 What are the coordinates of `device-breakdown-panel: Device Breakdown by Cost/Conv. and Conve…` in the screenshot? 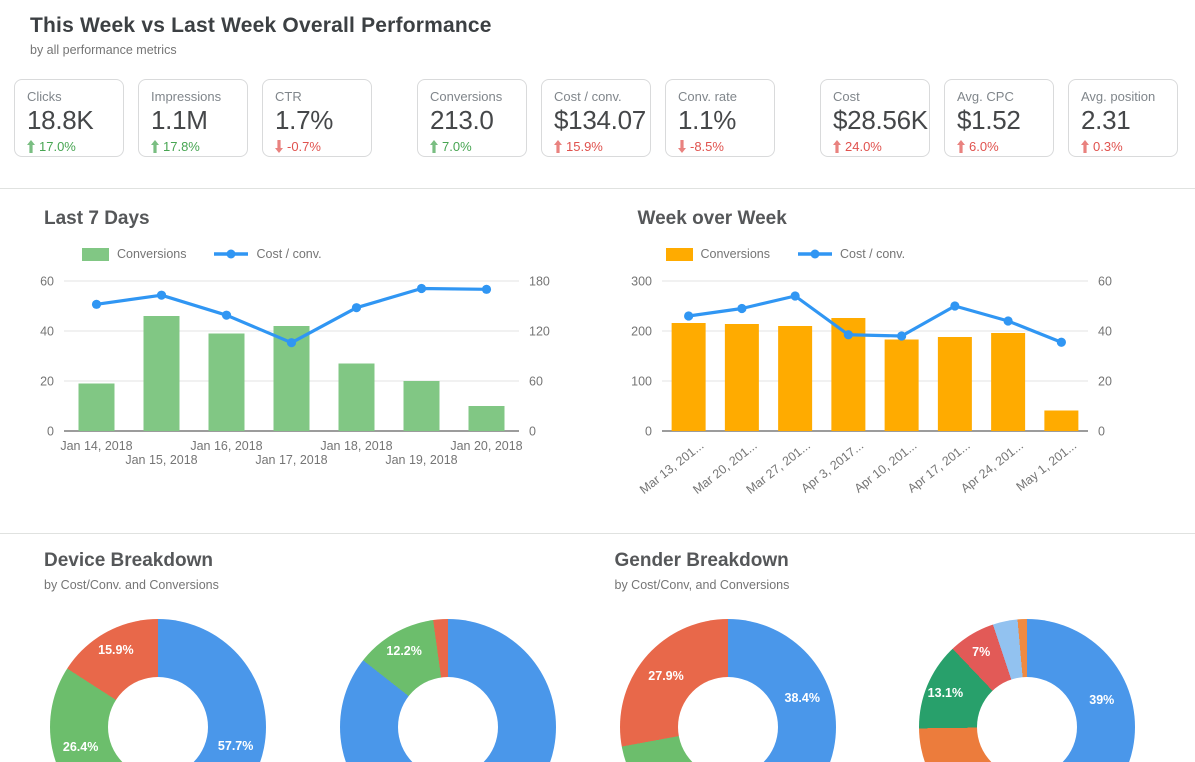 It's located at (299, 648).